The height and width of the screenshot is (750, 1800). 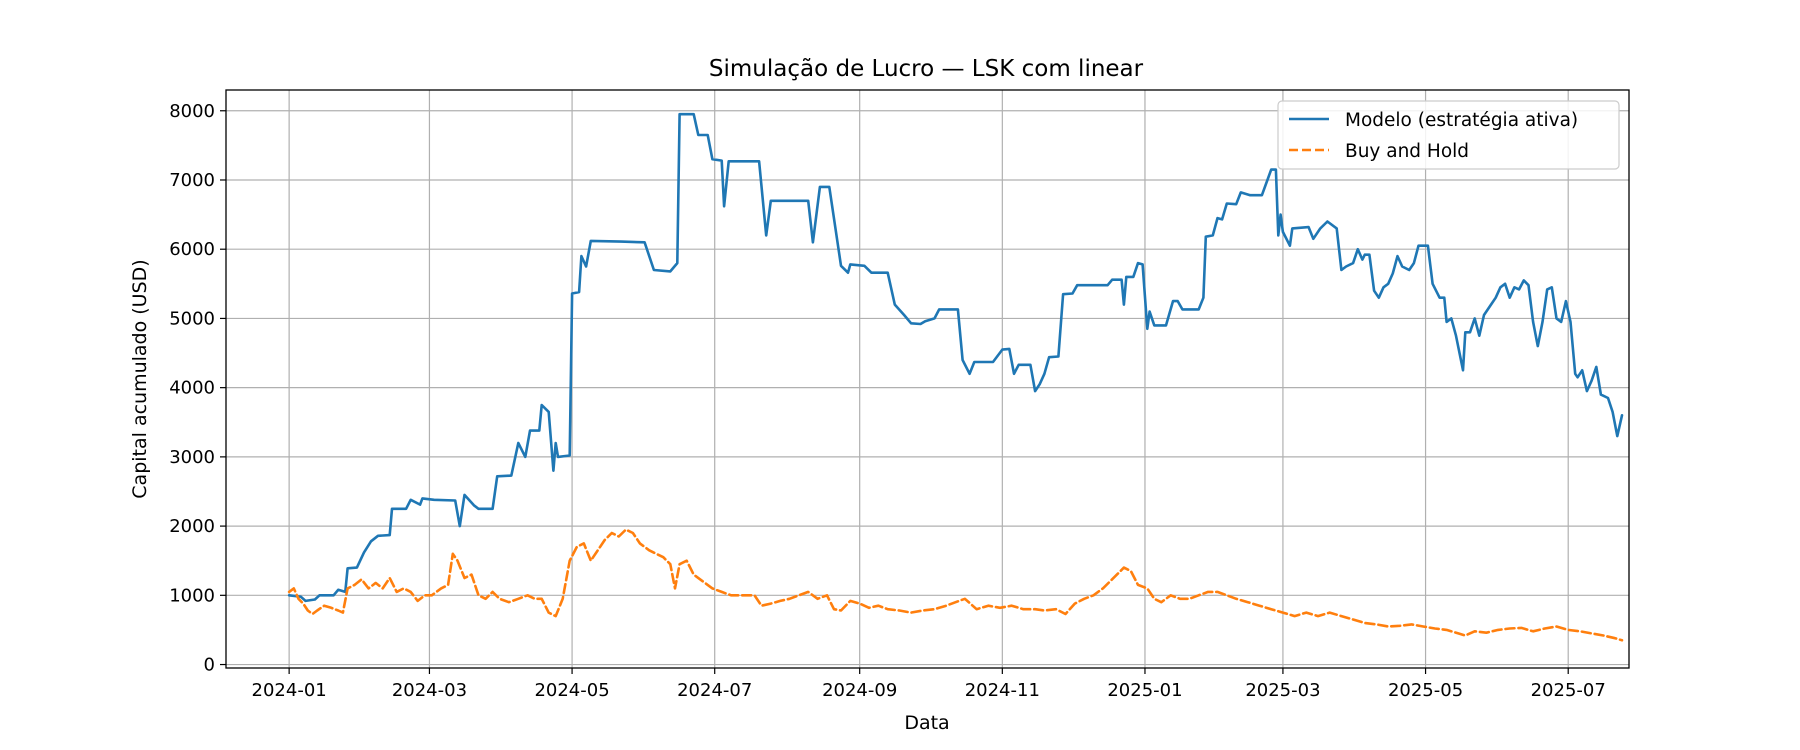 What do you see at coordinates (209, 665) in the screenshot?
I see `y-tick-label-0: 0` at bounding box center [209, 665].